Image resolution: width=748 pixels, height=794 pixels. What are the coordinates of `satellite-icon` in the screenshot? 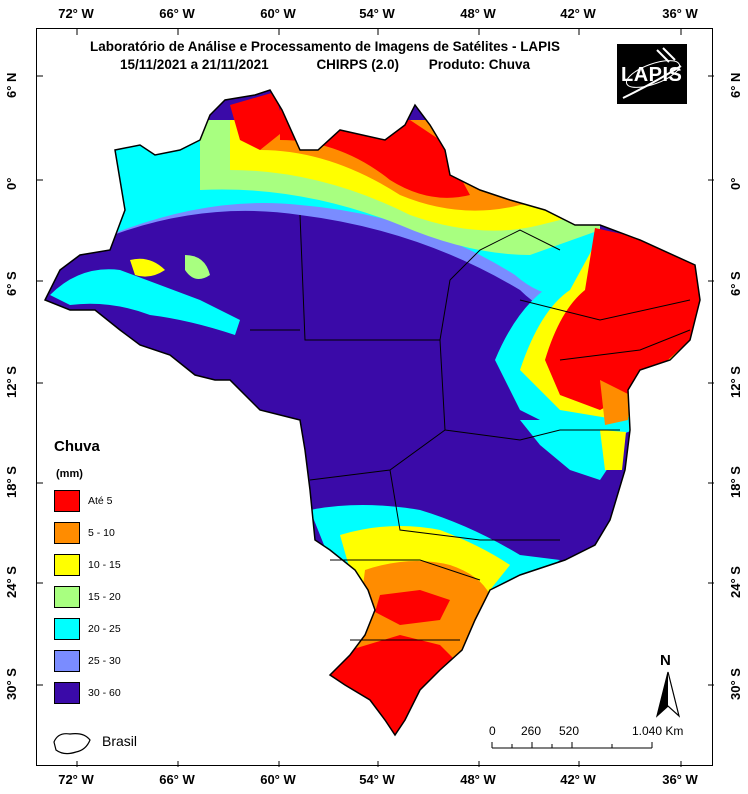 It's located at (652, 73).